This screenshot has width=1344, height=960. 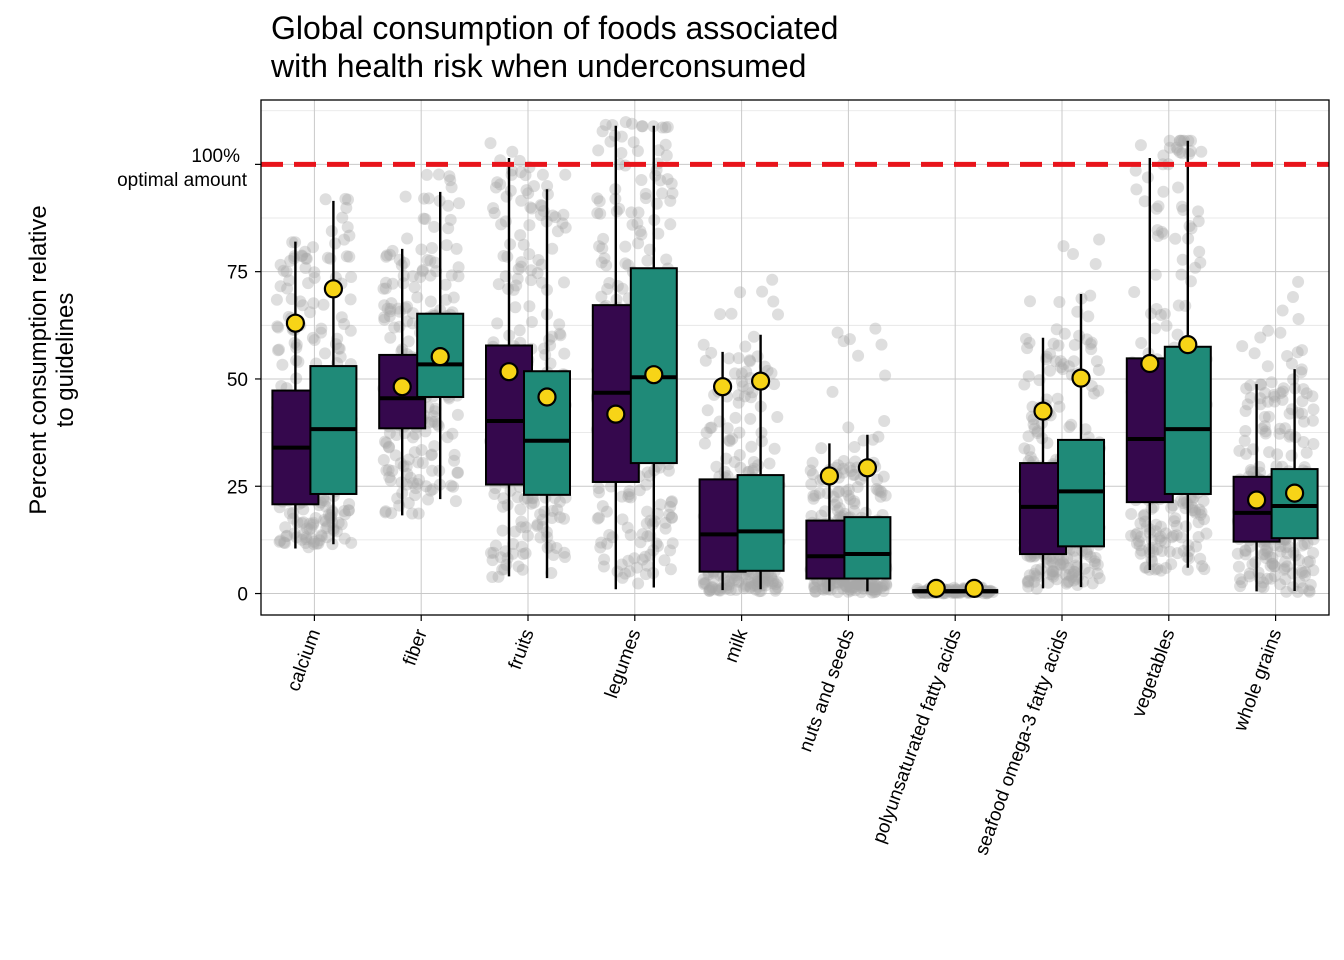 What do you see at coordinates (304, 661) in the screenshot?
I see `x-tick-label: calcium` at bounding box center [304, 661].